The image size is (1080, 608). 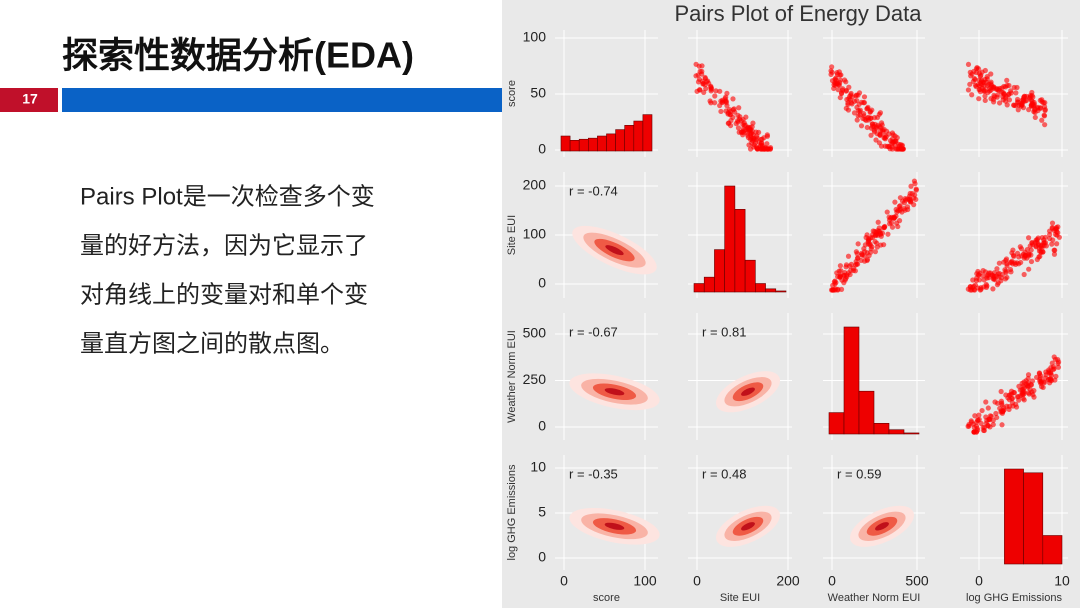 What do you see at coordinates (593, 190) in the screenshot?
I see `correlation-label: r = -0.74` at bounding box center [593, 190].